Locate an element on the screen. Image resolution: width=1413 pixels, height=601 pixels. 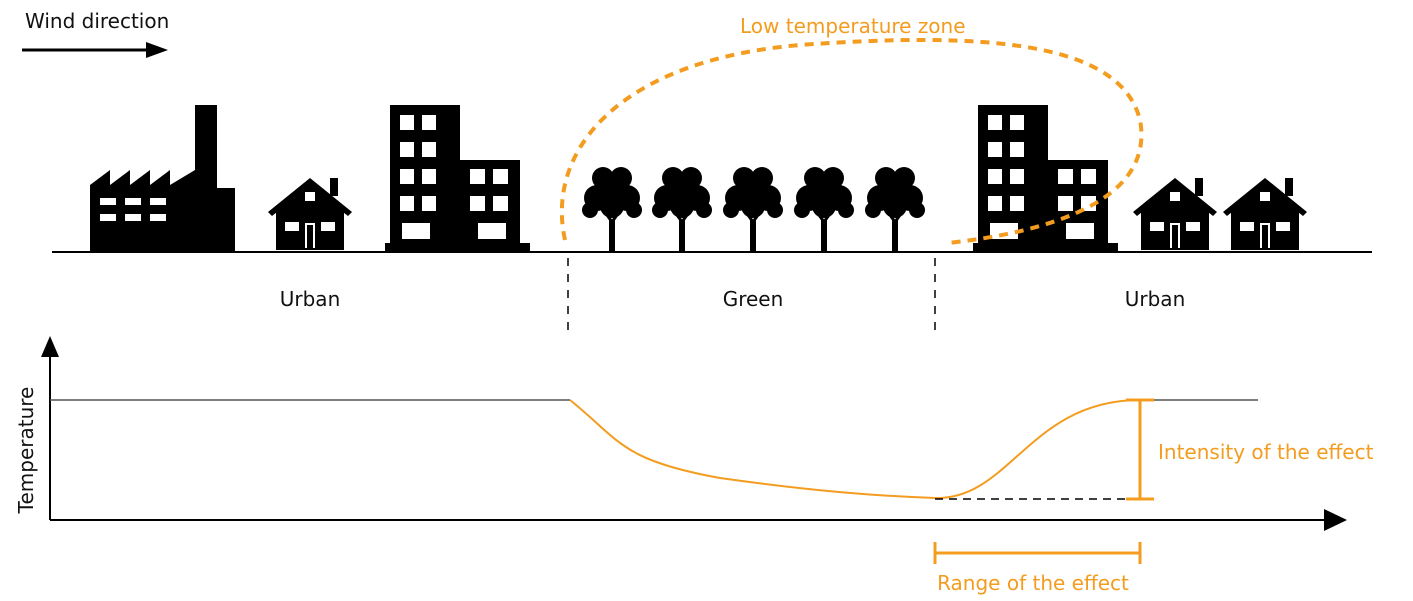
low-temp-zone is located at coordinates (851, 141).